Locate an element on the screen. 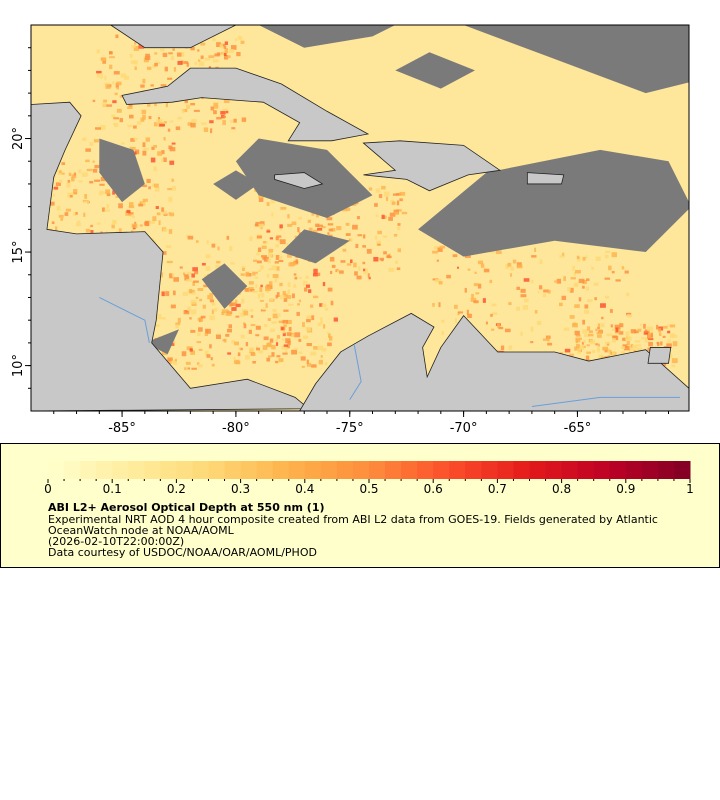 The image size is (720, 800). legend-description-2: OceanWatch node at NOAA/AOML is located at coordinates (141, 530).